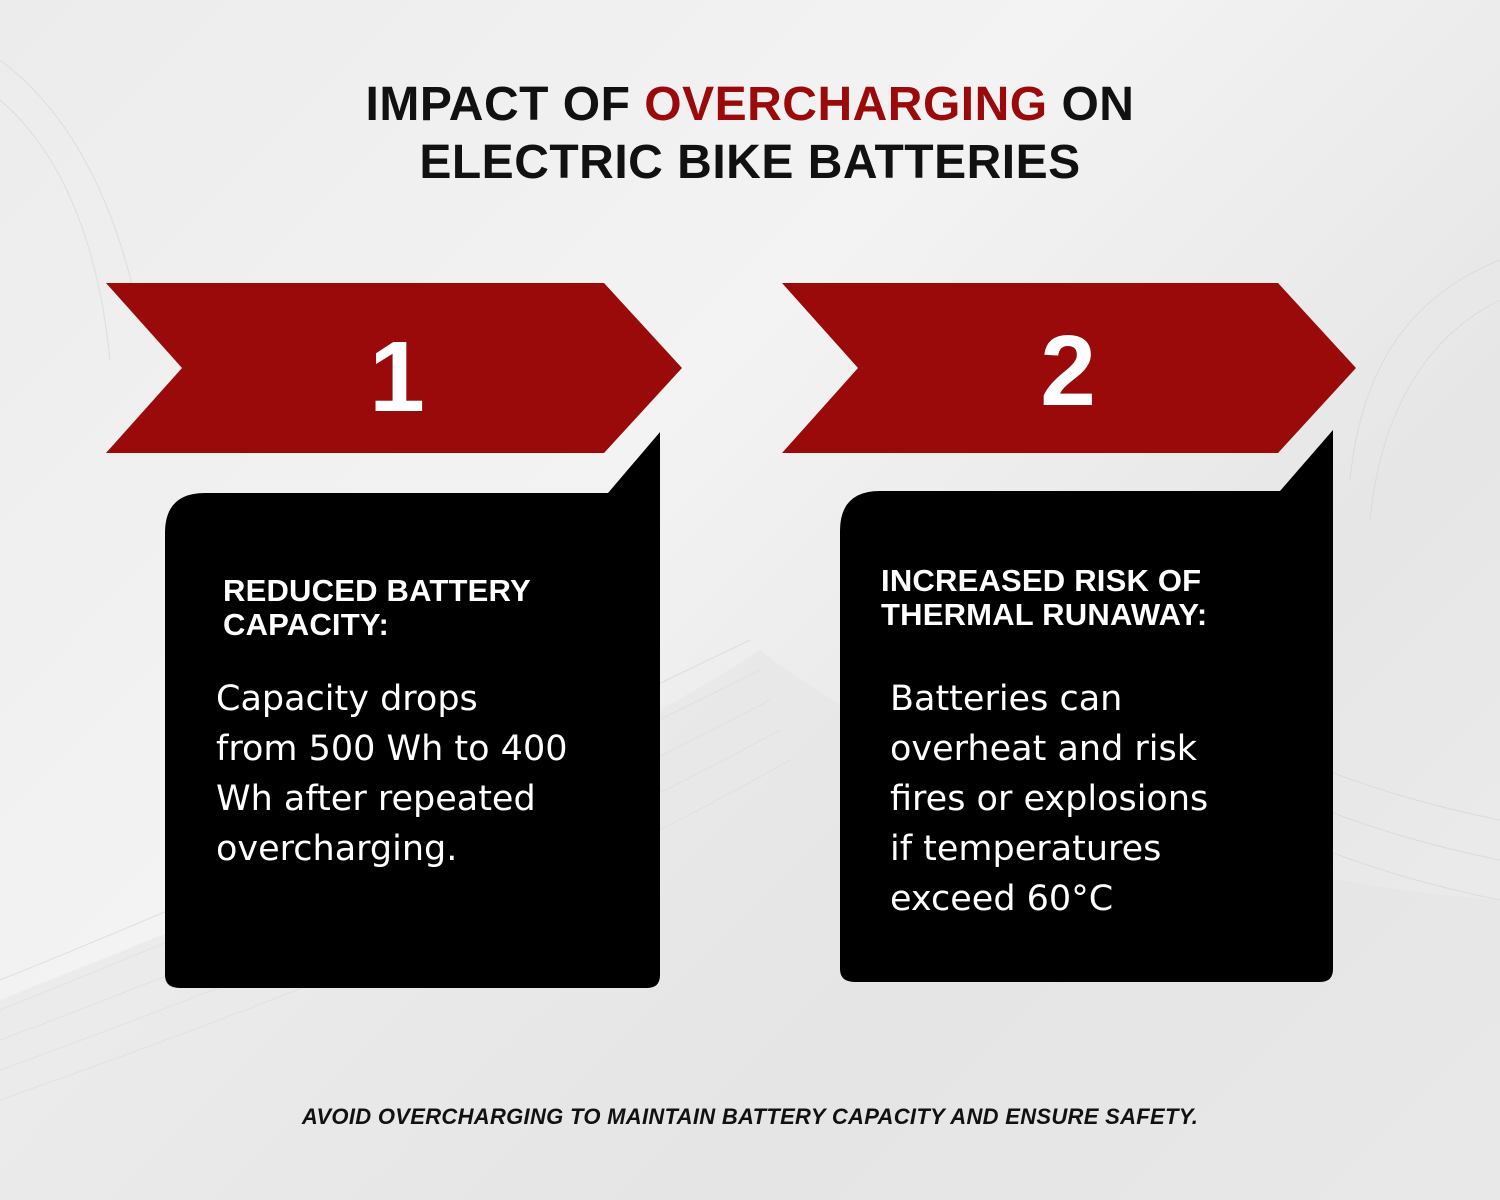  I want to click on step-1-chevron, so click(394, 368).